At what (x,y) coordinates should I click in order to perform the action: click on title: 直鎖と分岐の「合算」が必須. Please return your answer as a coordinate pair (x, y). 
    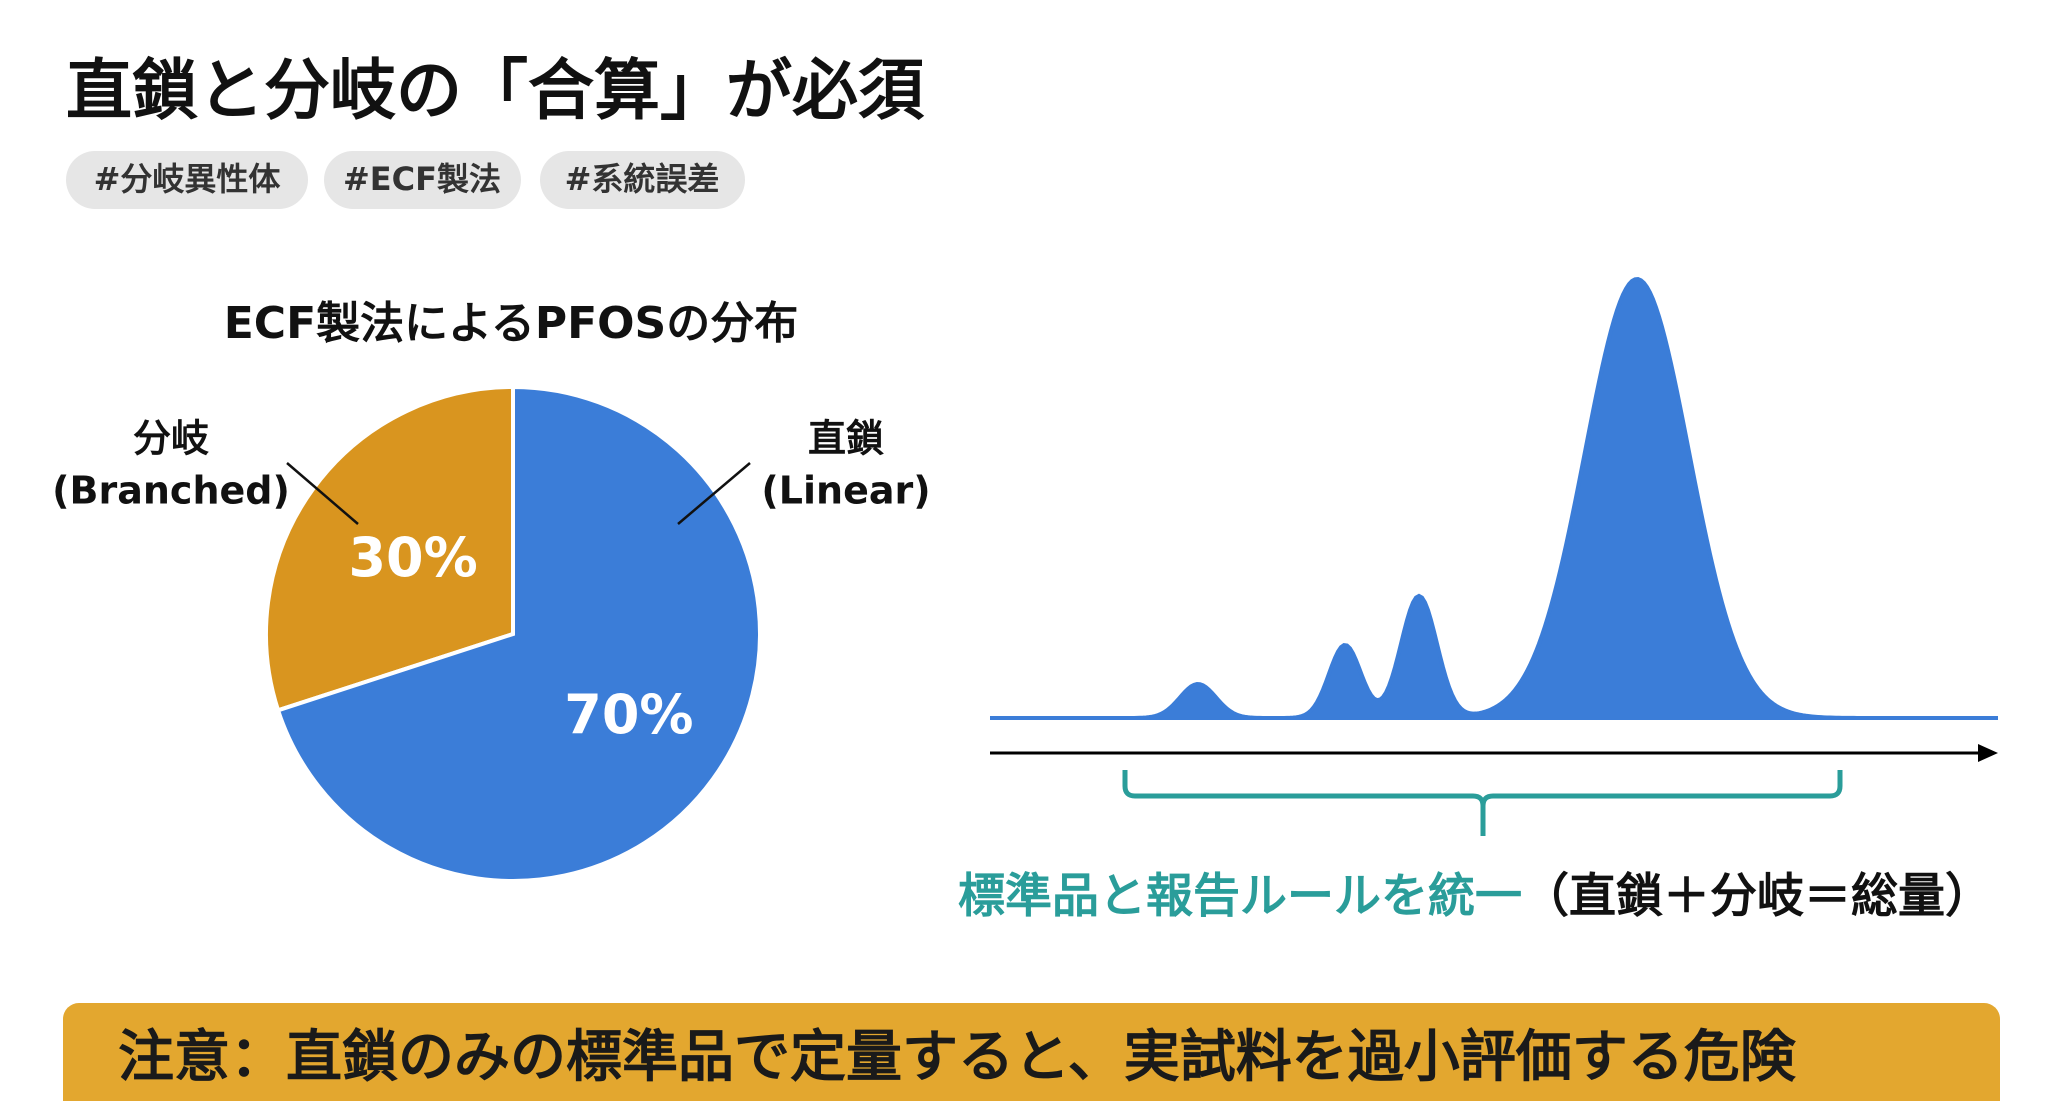
    Looking at the image, I should click on (495, 90).